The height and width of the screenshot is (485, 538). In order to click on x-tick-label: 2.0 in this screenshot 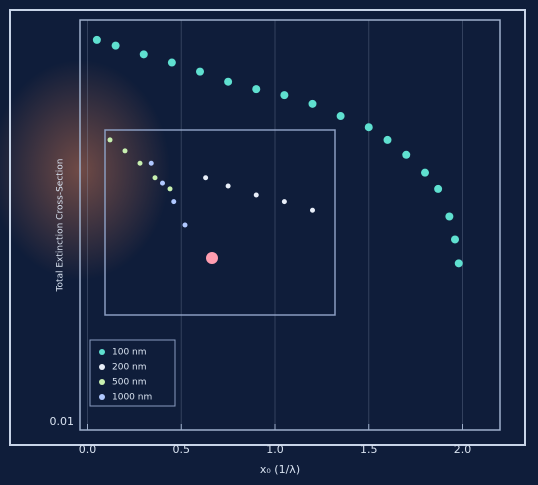, I will do `click(463, 449)`.